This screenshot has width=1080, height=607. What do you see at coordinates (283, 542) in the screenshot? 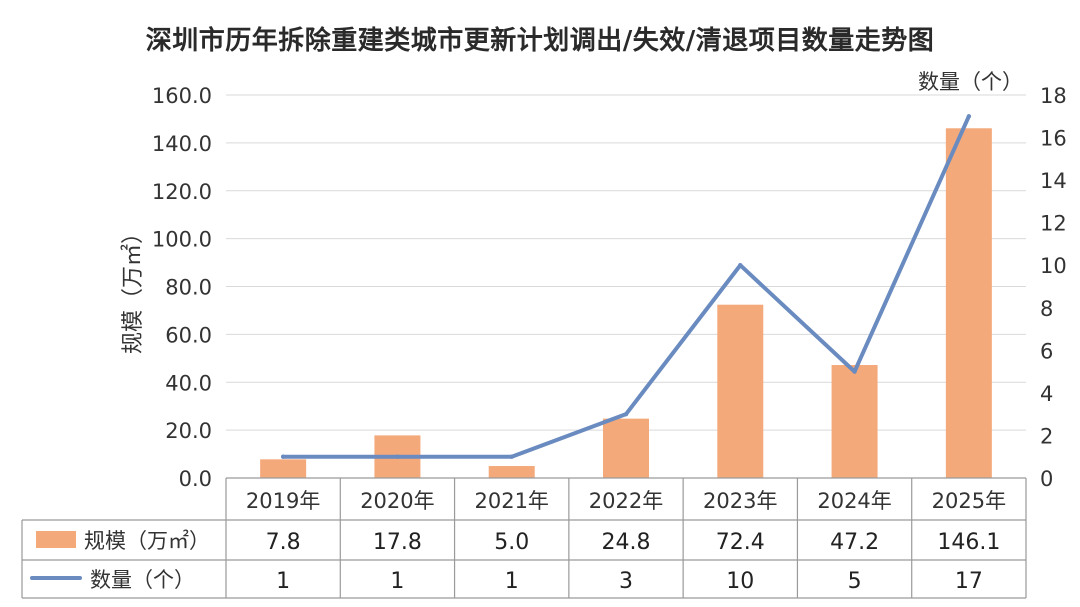
I see `data-label-bar: 7.8` at bounding box center [283, 542].